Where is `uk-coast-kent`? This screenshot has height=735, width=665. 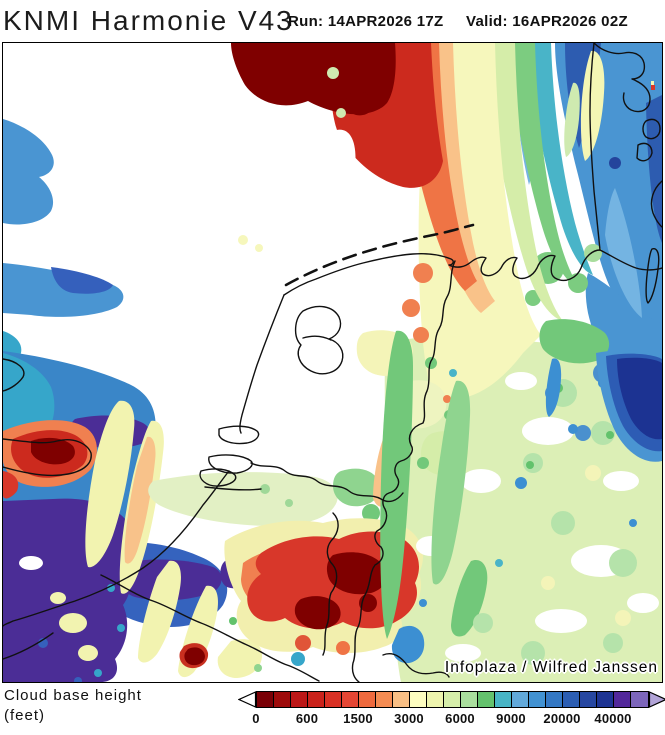 uk-coast-kent is located at coordinates (47, 457).